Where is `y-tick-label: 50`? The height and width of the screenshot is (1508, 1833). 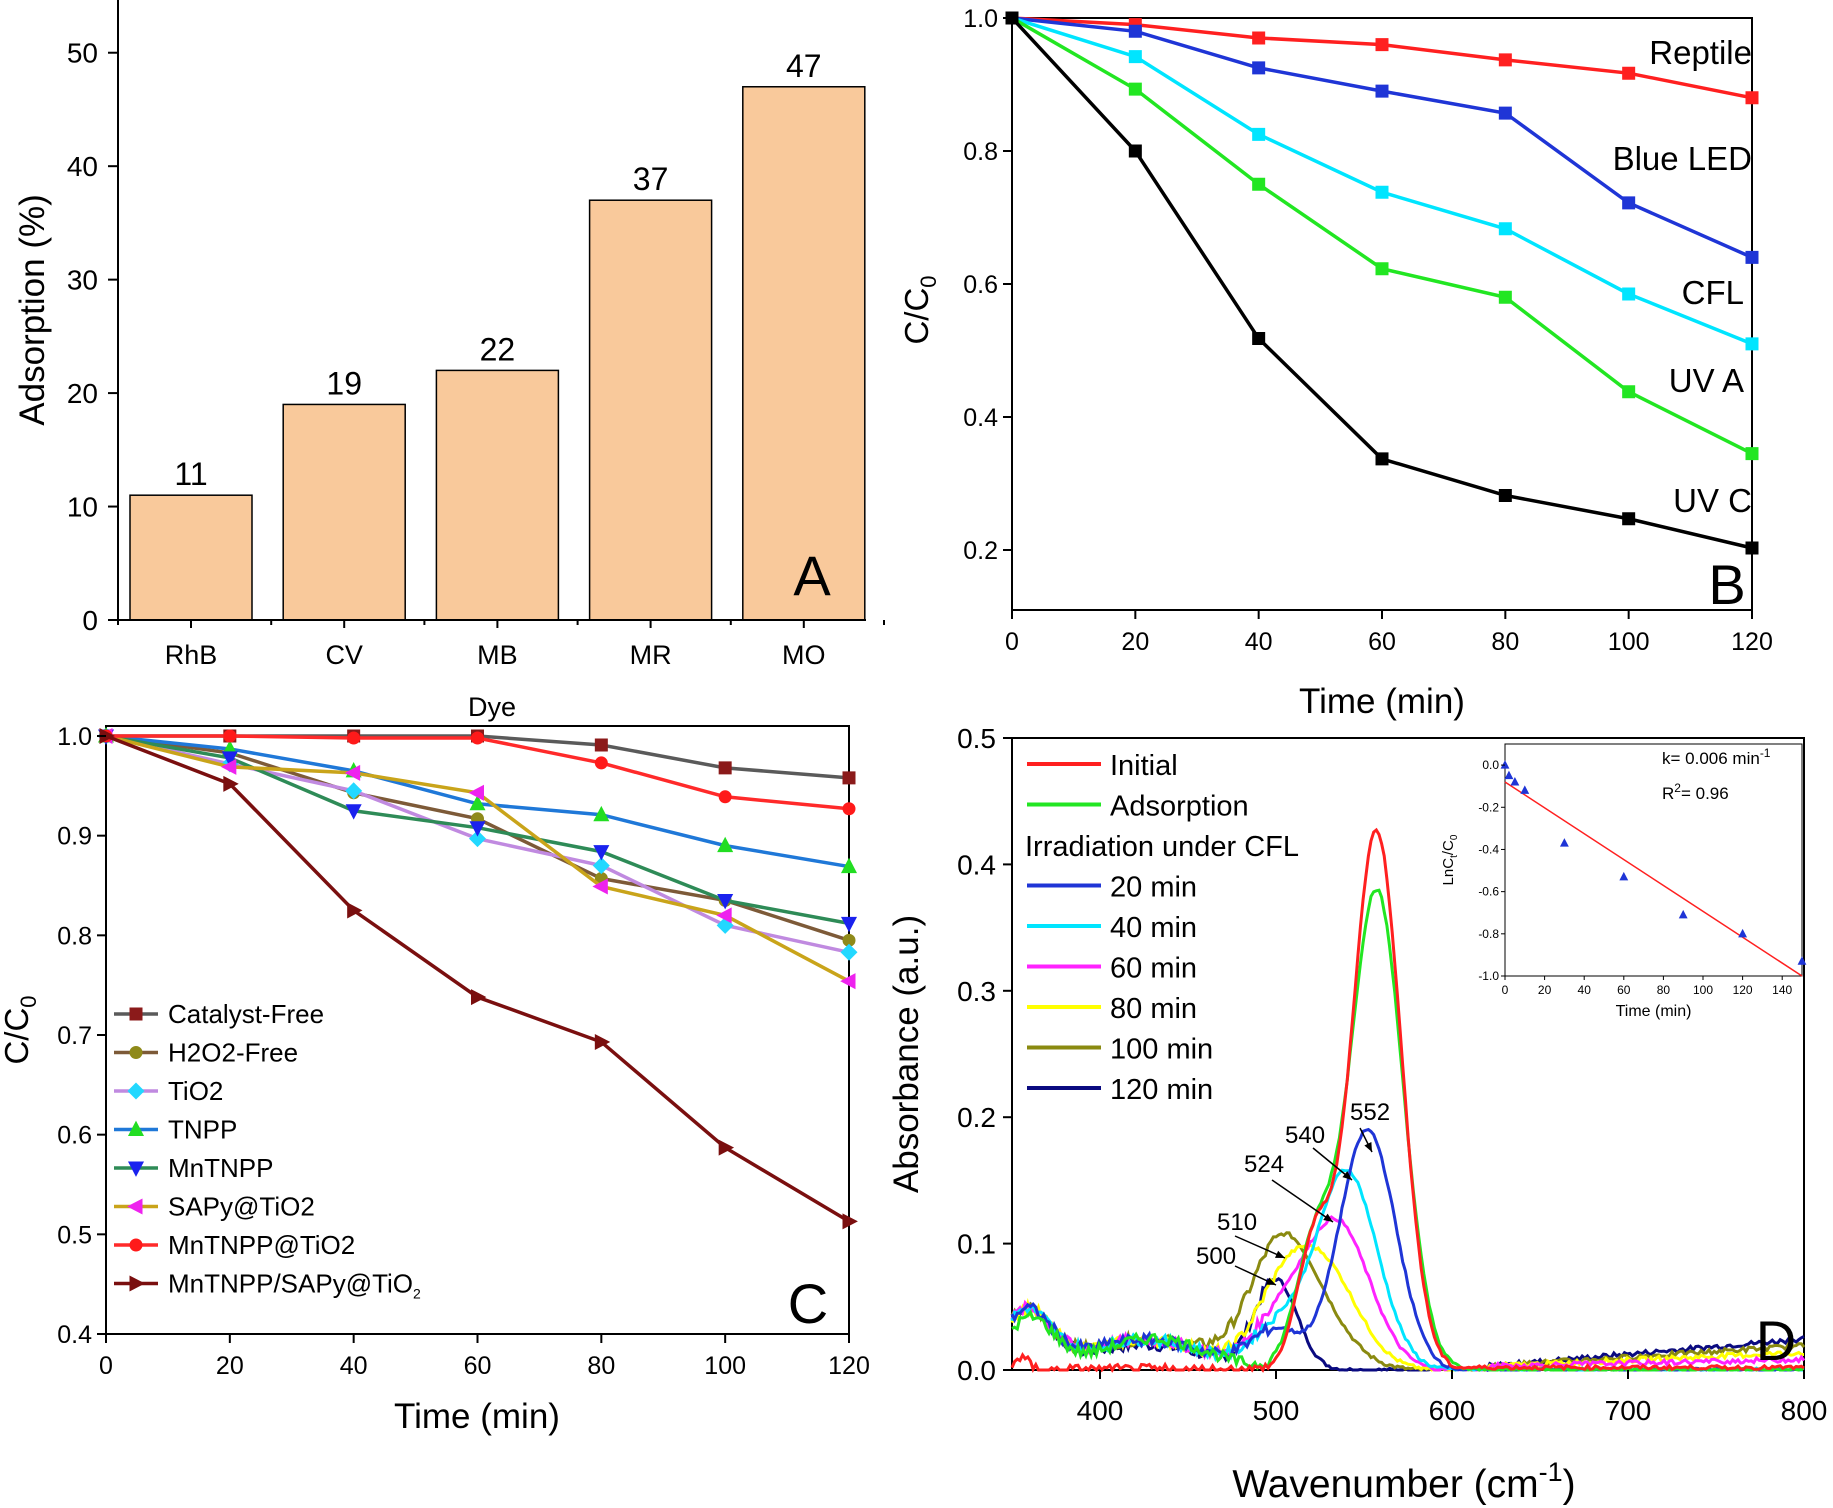
y-tick-label: 50 is located at coordinates (82, 53).